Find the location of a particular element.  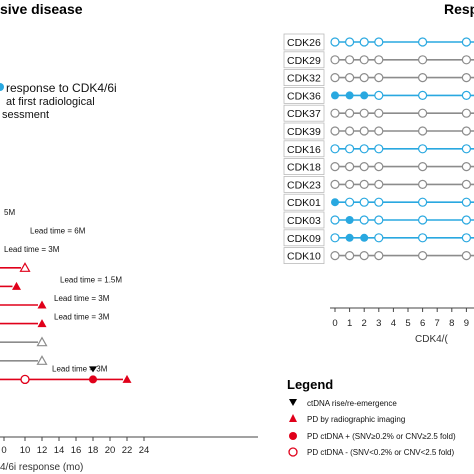

left-x-axis: 0 10 12 14 16 18 20 22 24 is located at coordinates (129, 446).